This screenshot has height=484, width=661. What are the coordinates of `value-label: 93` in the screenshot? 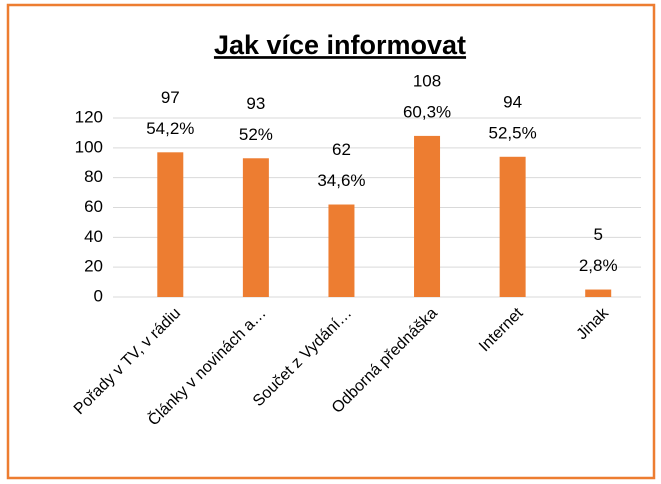 It's located at (255, 103).